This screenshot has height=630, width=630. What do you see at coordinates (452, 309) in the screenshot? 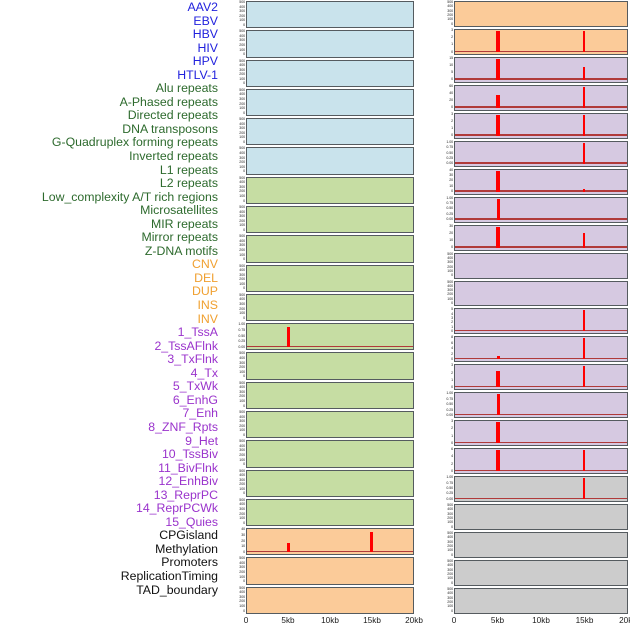
I see `y-tick-label: 5` at bounding box center [452, 309].